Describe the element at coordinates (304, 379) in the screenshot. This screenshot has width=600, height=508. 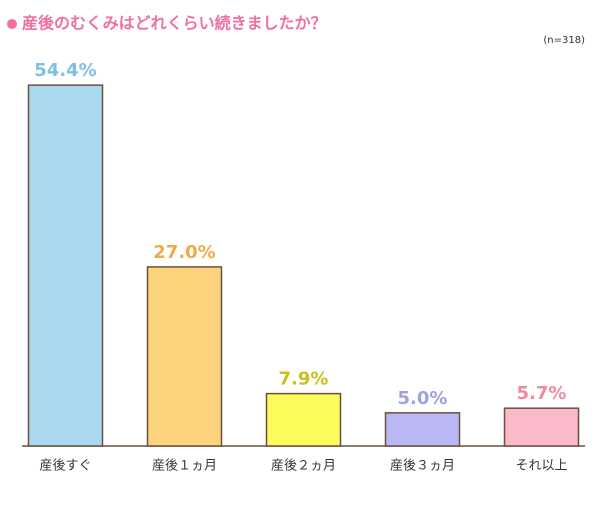
I see `value-label: 7.9%` at that location.